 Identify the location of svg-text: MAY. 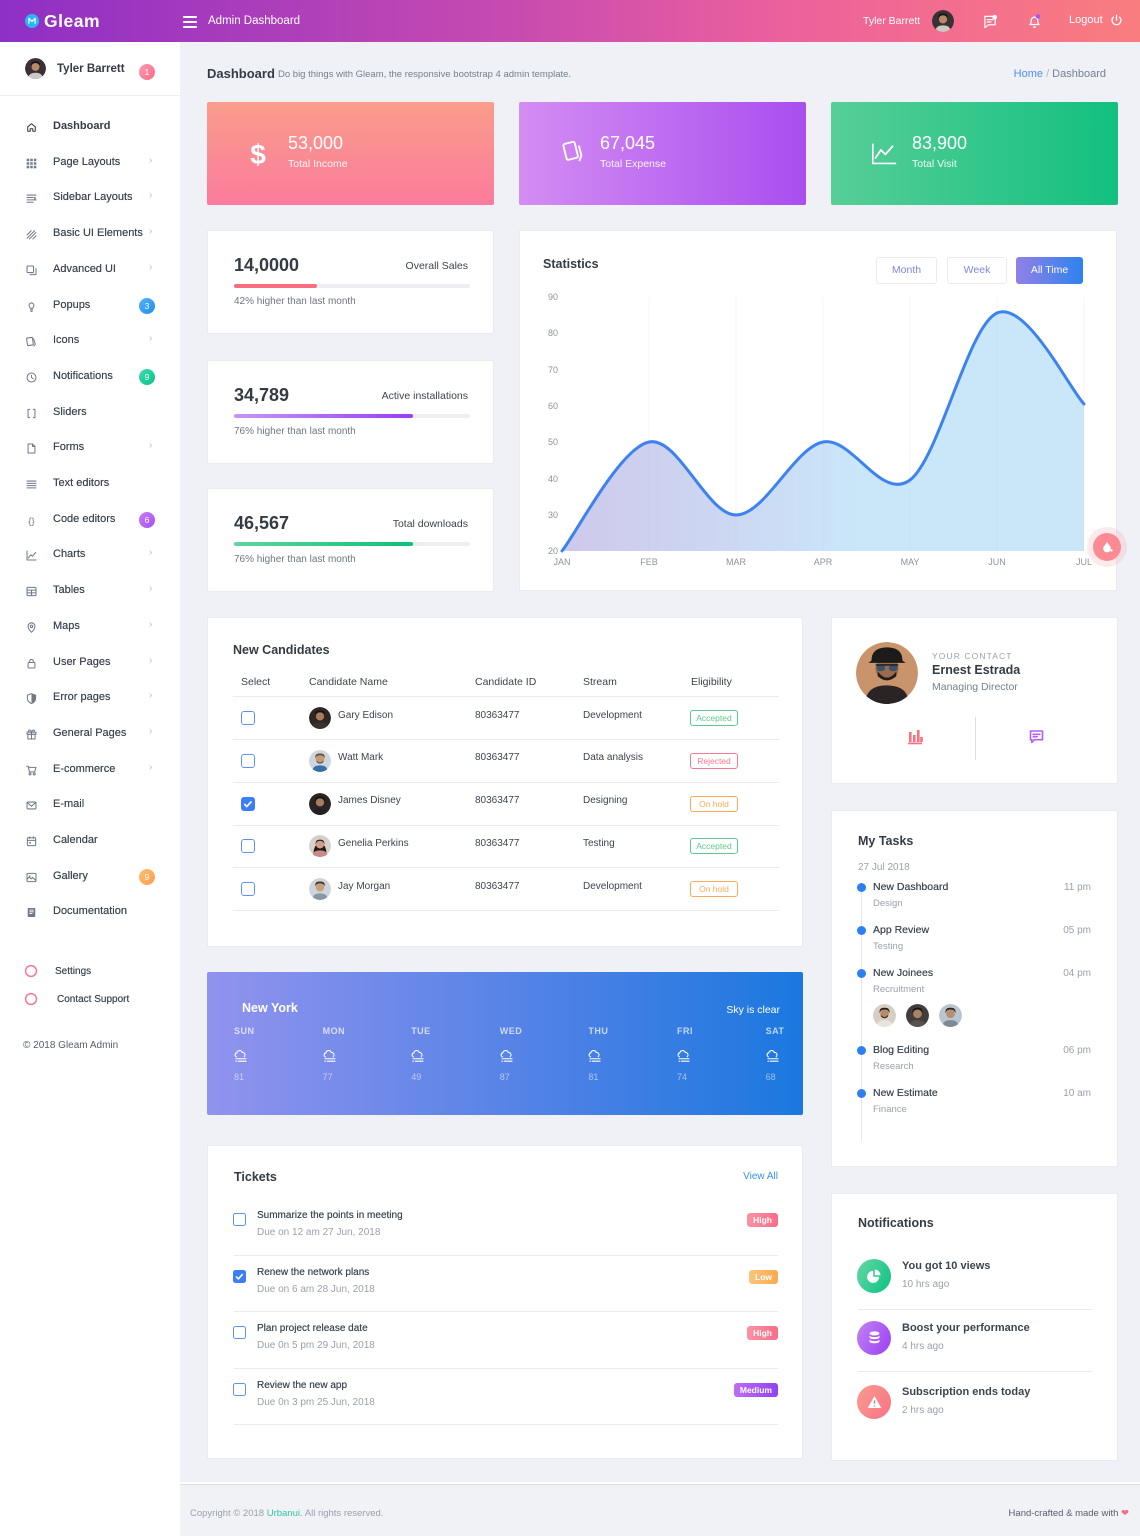
(910, 562).